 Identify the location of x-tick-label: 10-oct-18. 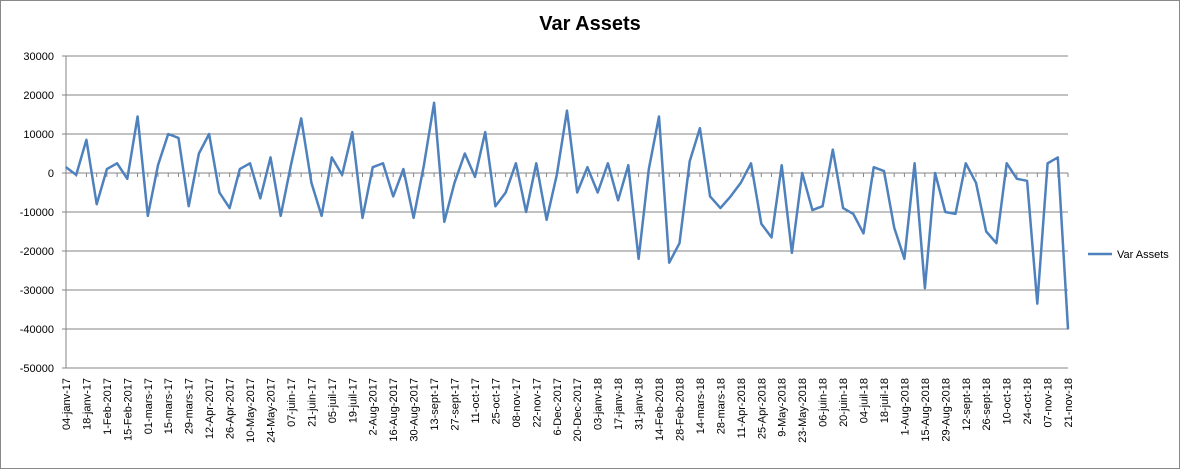
(1008, 401).